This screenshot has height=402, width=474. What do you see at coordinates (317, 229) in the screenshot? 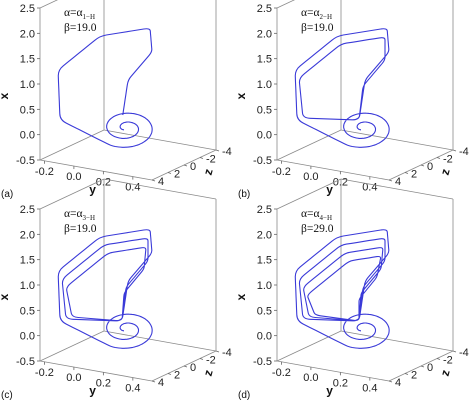
I see `beta-annotation: β=29.0` at bounding box center [317, 229].